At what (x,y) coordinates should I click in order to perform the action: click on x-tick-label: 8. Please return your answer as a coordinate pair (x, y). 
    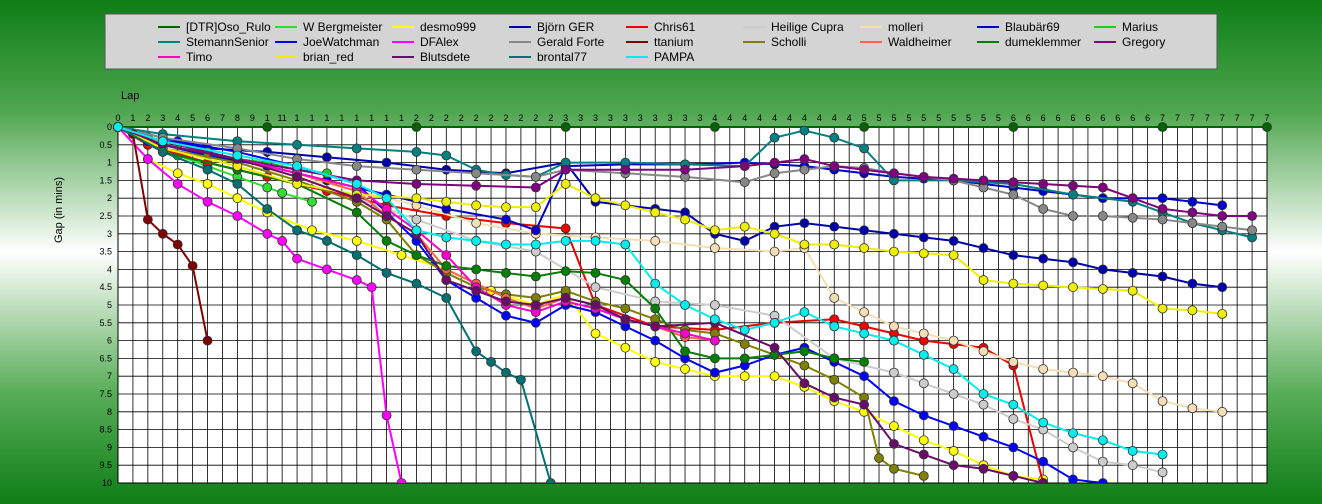
    Looking at the image, I should click on (237, 118).